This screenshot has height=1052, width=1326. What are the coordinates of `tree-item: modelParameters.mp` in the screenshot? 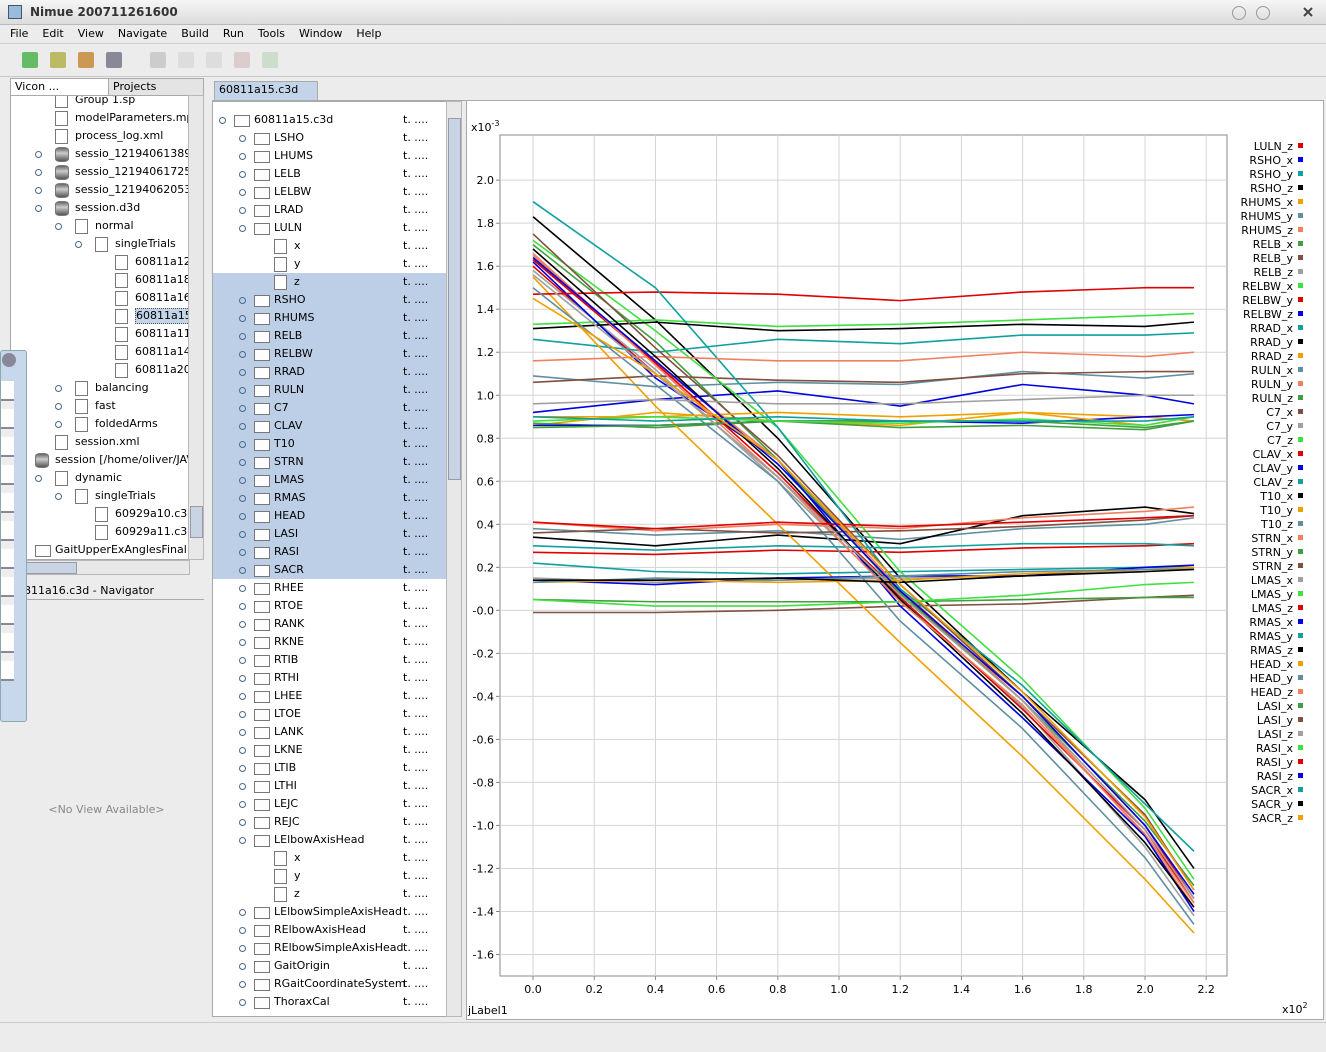 It's located at (100, 118).